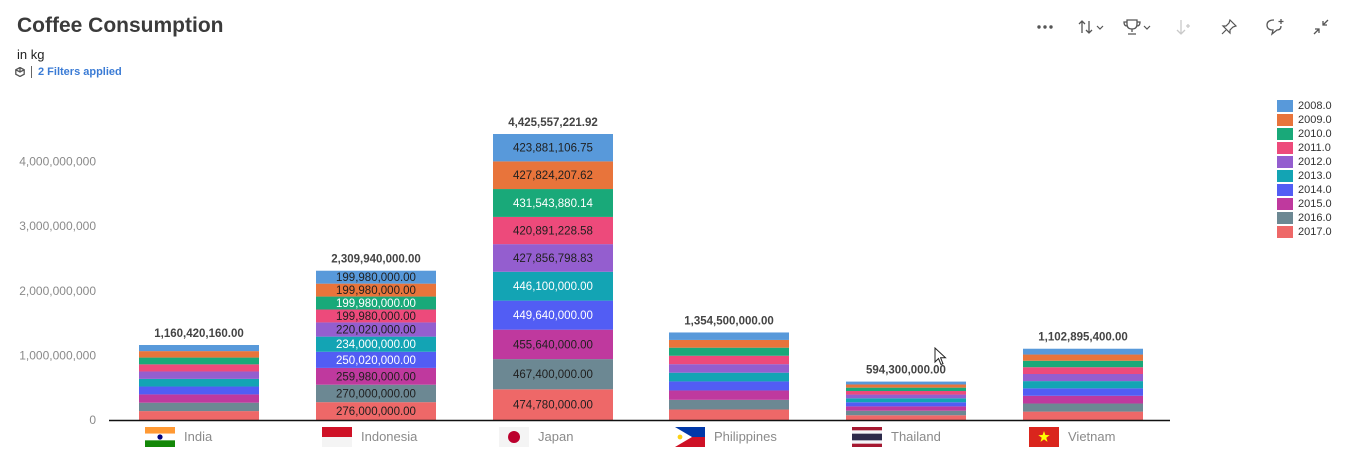 This screenshot has width=1366, height=466. Describe the element at coordinates (1304, 204) in the screenshot. I see `legend-item: 2015.0` at that location.